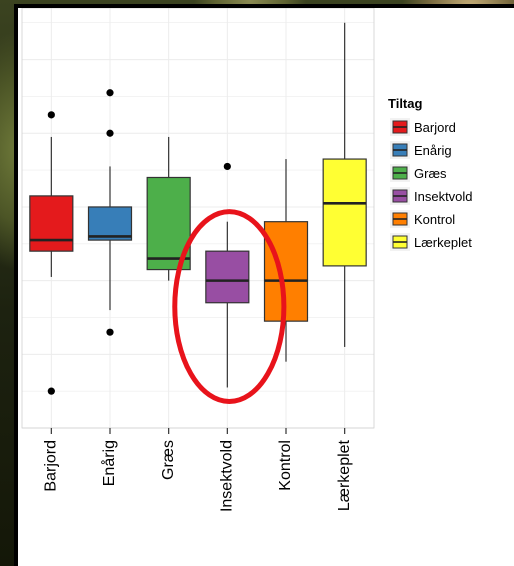  I want to click on legend-title: Tiltag, so click(405, 103).